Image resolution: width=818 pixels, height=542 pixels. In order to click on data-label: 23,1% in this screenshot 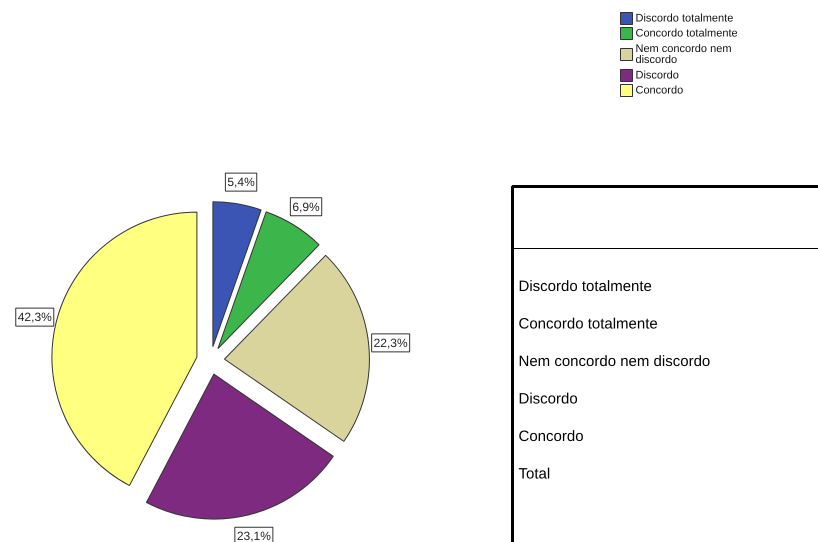, I will do `click(254, 535)`.